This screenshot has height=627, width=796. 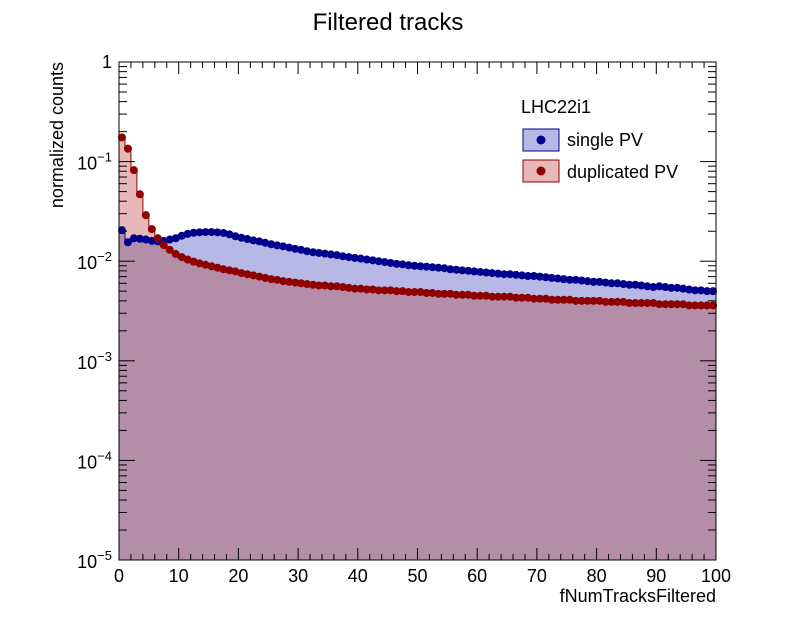 I want to click on x-tick-label: 40, so click(x=358, y=576).